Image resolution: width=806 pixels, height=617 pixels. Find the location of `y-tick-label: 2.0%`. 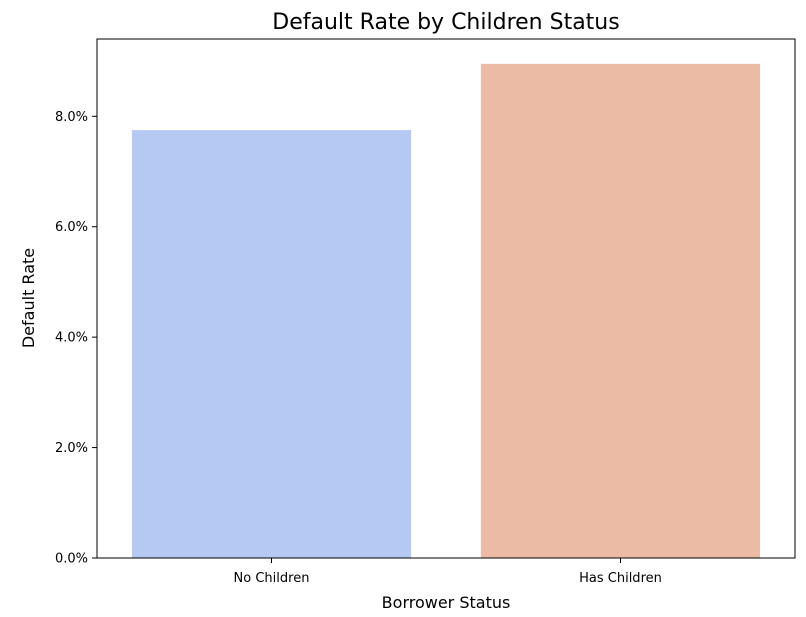

y-tick-label: 2.0% is located at coordinates (71, 448).